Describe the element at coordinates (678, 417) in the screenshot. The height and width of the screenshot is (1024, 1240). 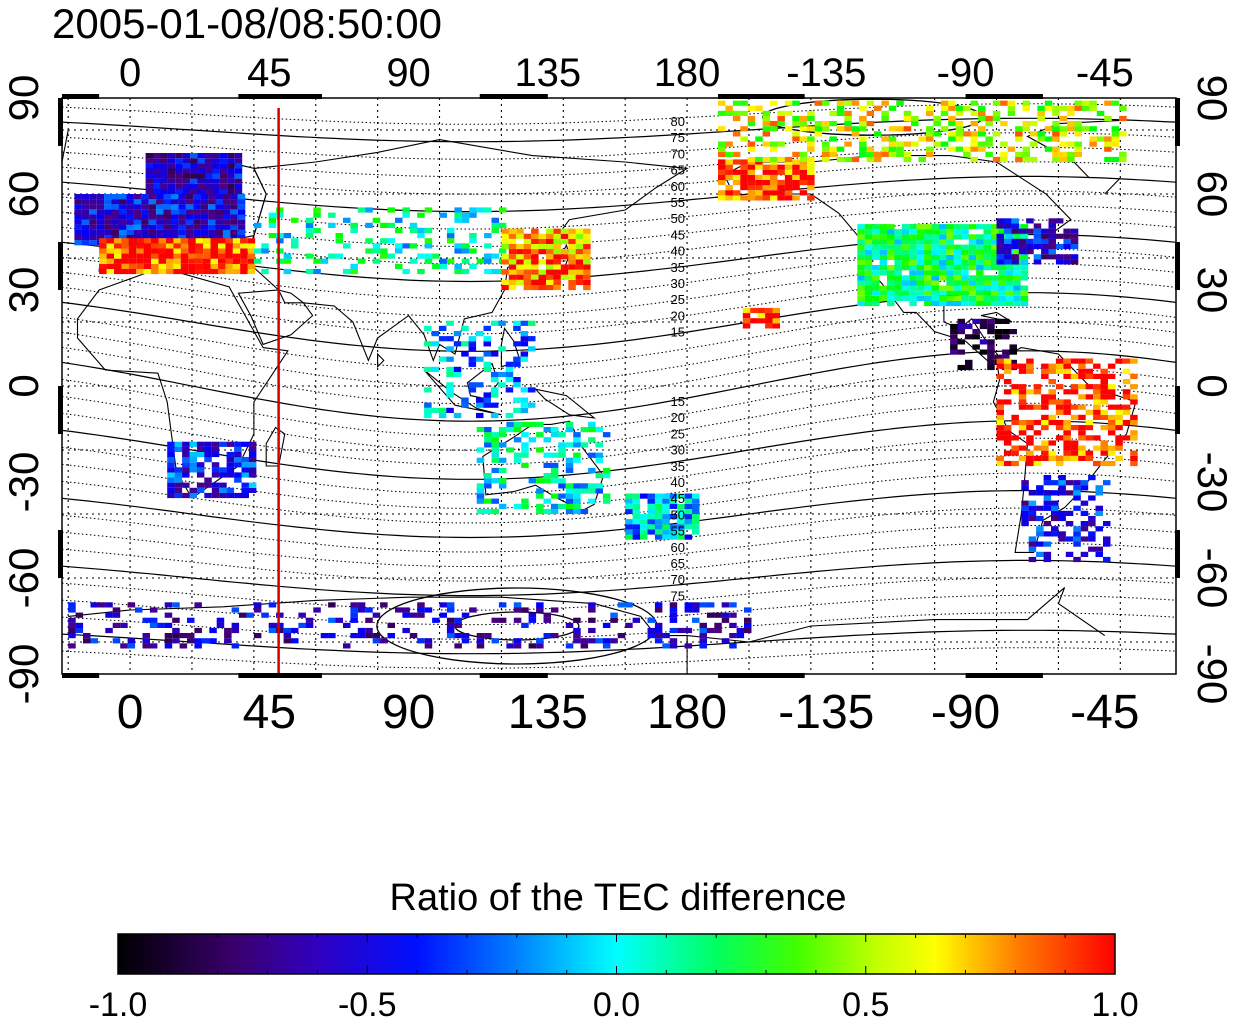
I see `contour-label: 20` at that location.